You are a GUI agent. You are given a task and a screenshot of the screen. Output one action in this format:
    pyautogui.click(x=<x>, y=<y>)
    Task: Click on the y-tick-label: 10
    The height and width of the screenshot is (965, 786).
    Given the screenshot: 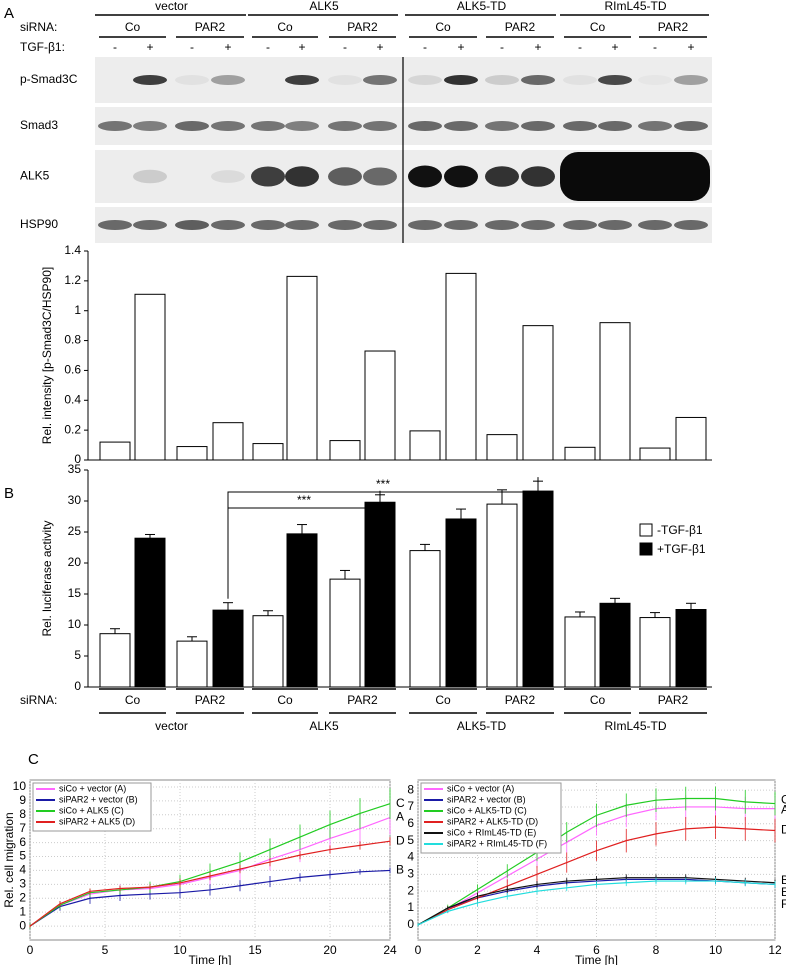 What is the action you would take?
    pyautogui.click(x=75, y=624)
    